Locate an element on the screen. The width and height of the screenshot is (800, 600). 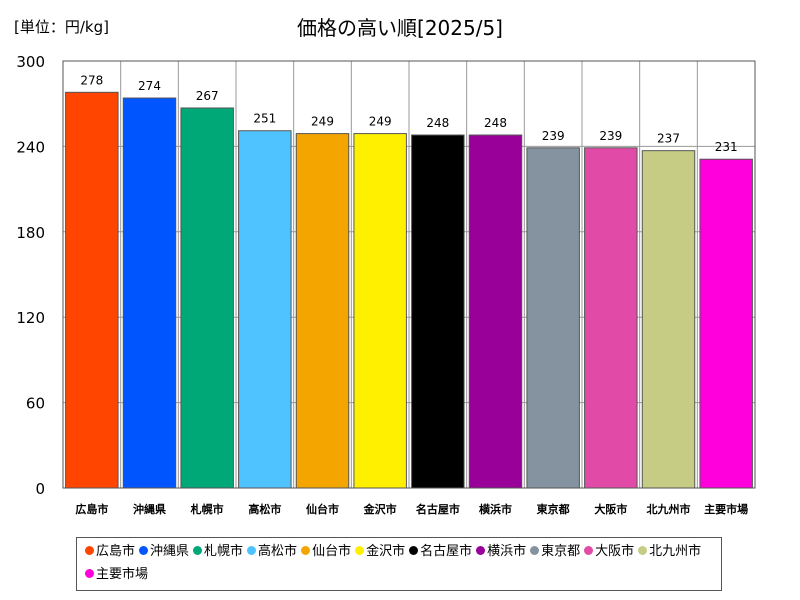
legend-item: 仙台市 is located at coordinates (326, 551).